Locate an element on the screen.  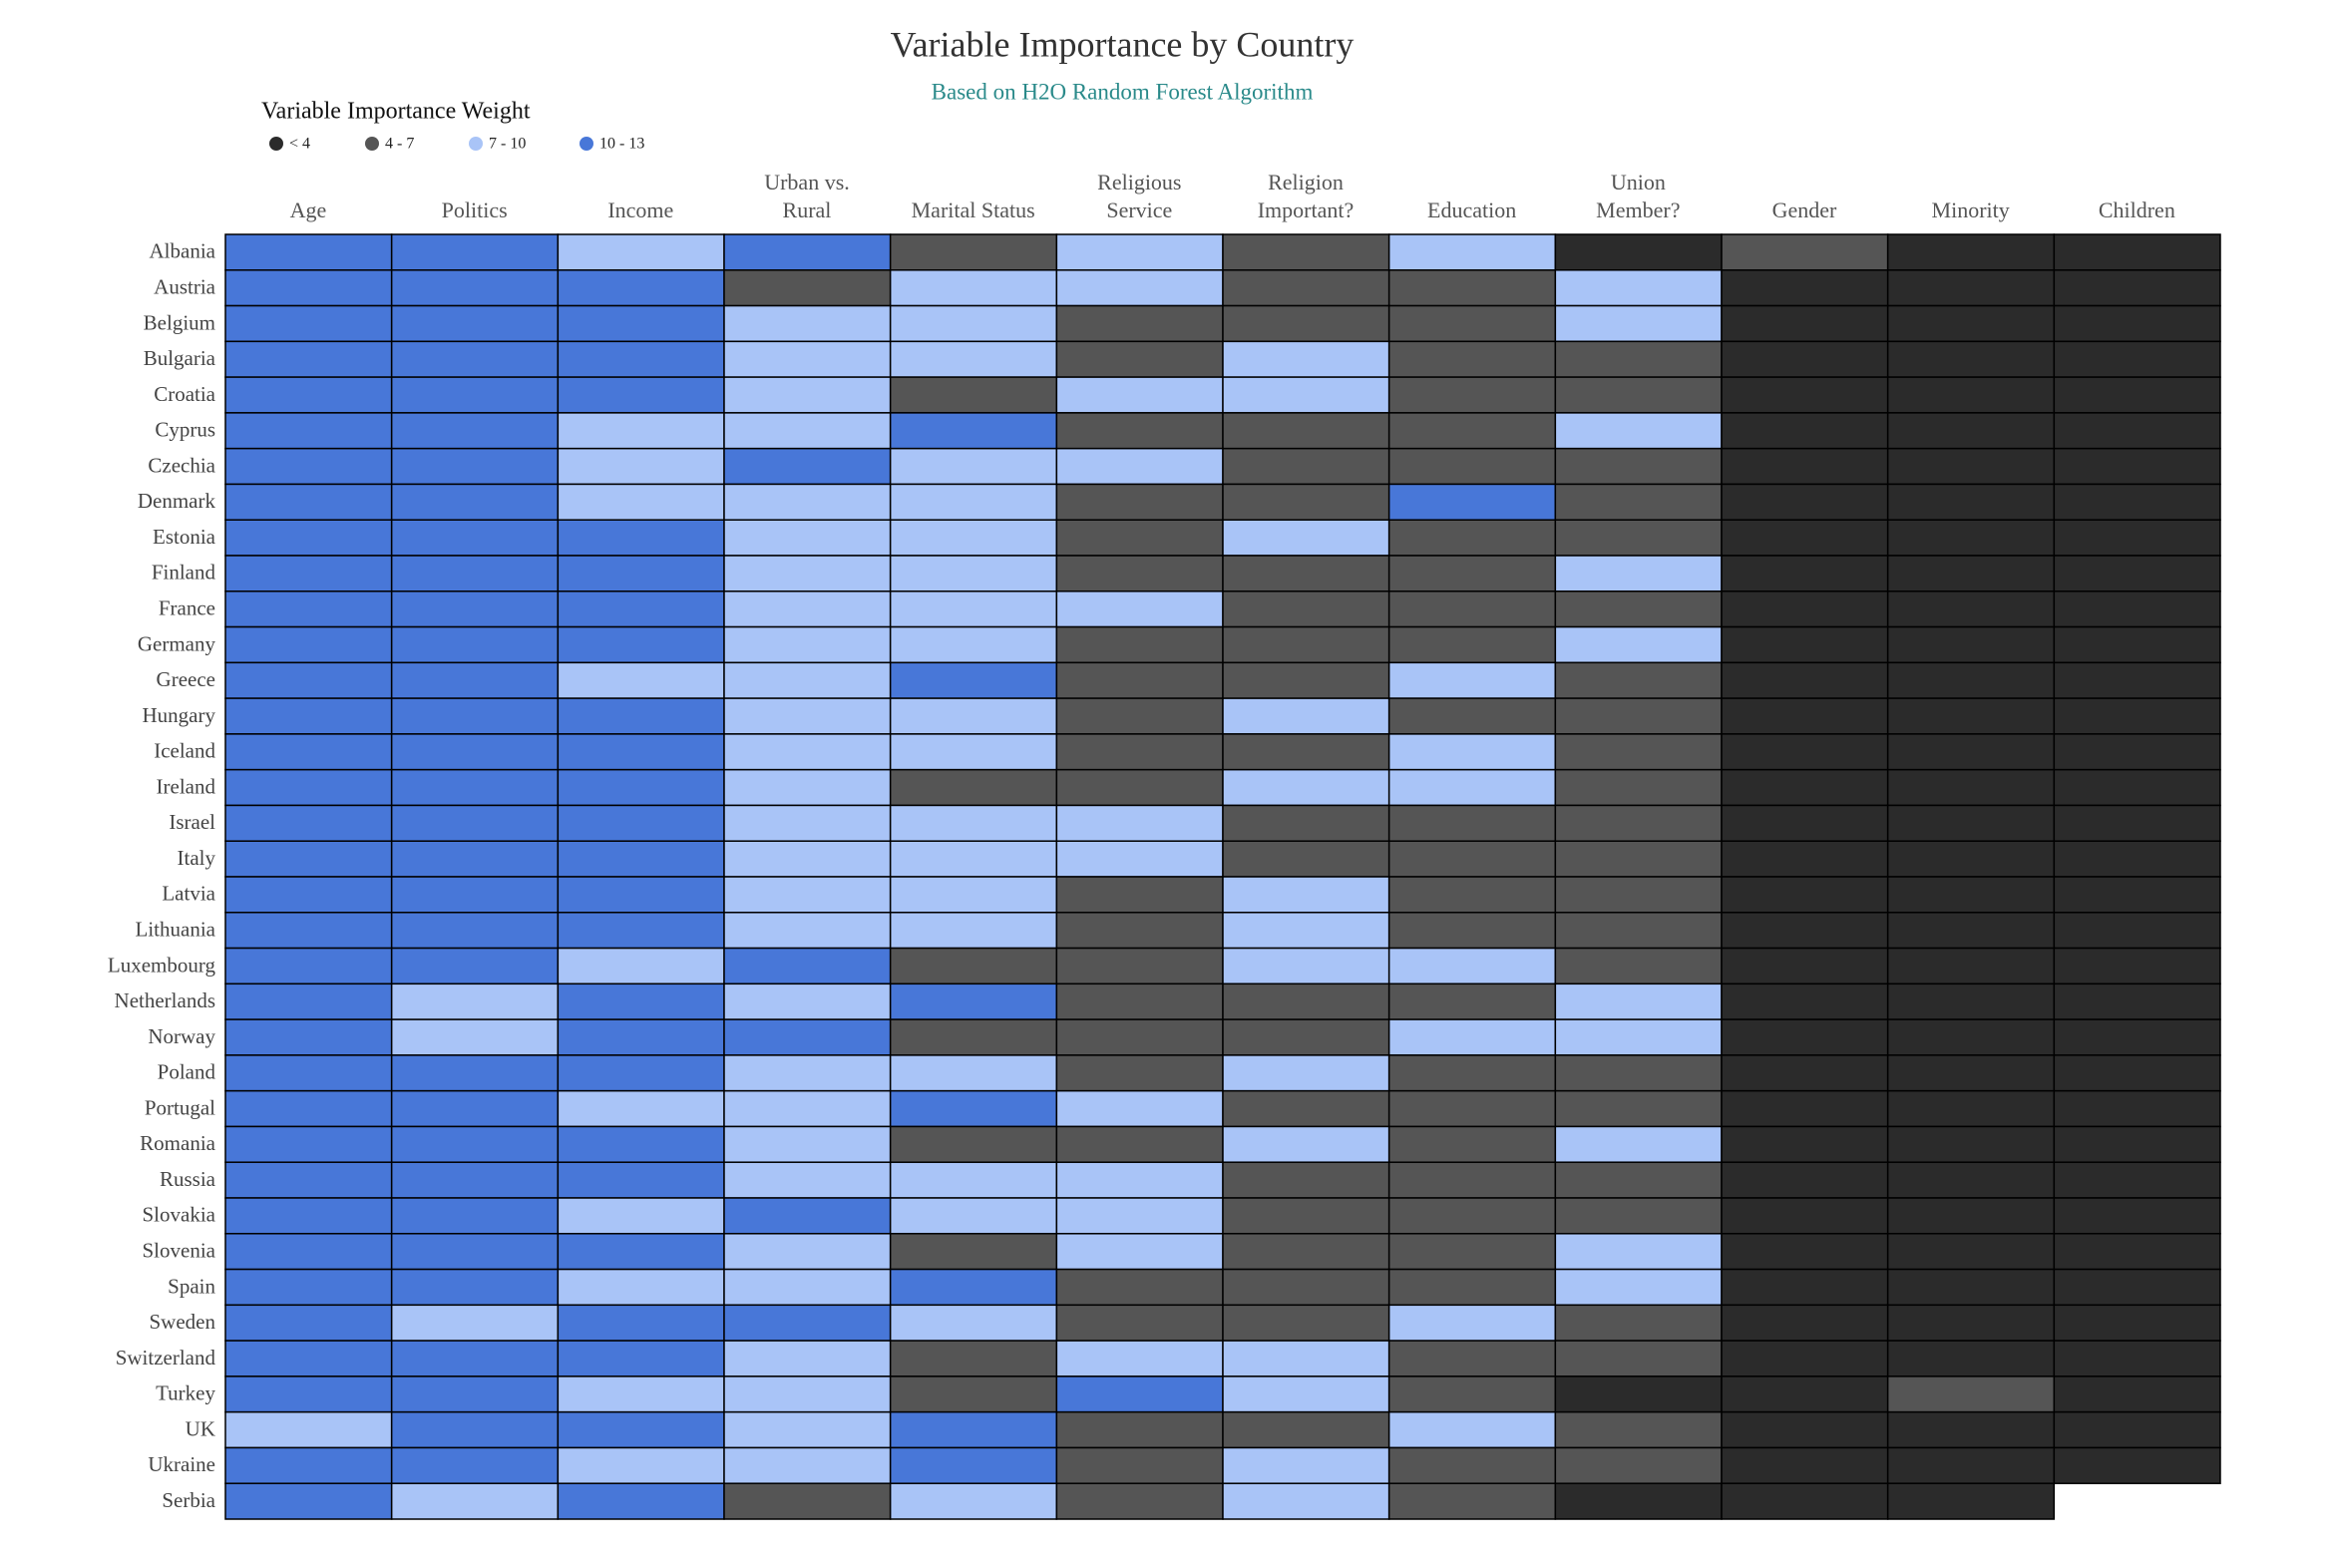
row-label: Croatia is located at coordinates (184, 394).